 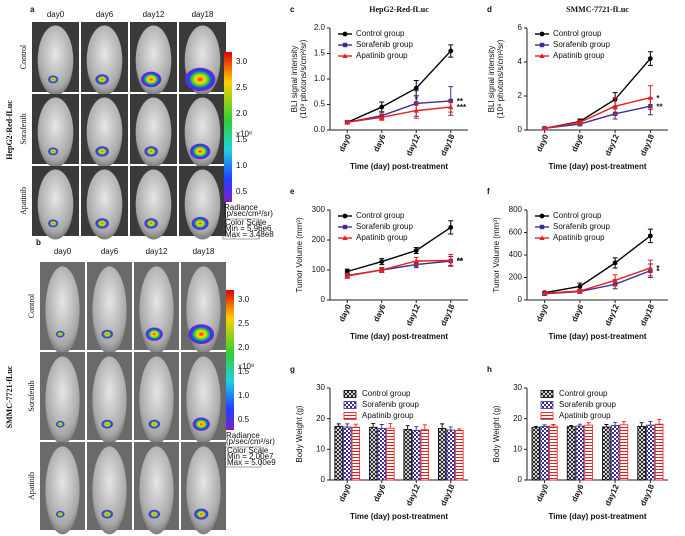 I want to click on panel-label: b, so click(x=38, y=242).